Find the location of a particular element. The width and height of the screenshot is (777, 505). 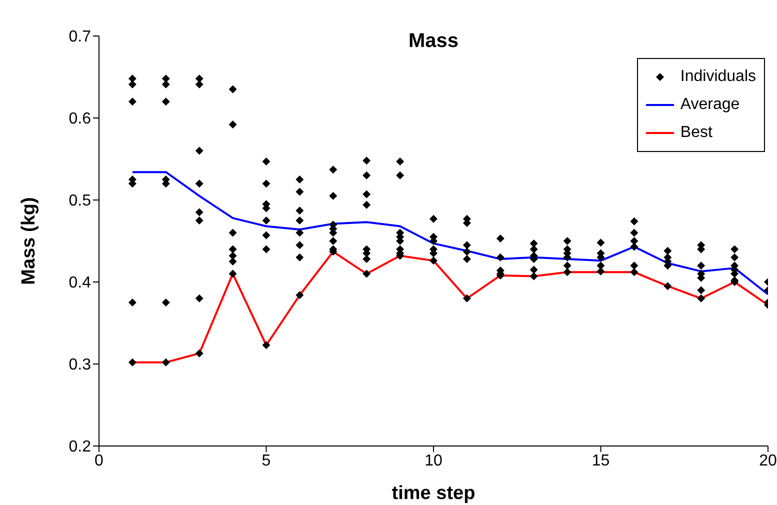

x-tick-label: 15 is located at coordinates (601, 461).